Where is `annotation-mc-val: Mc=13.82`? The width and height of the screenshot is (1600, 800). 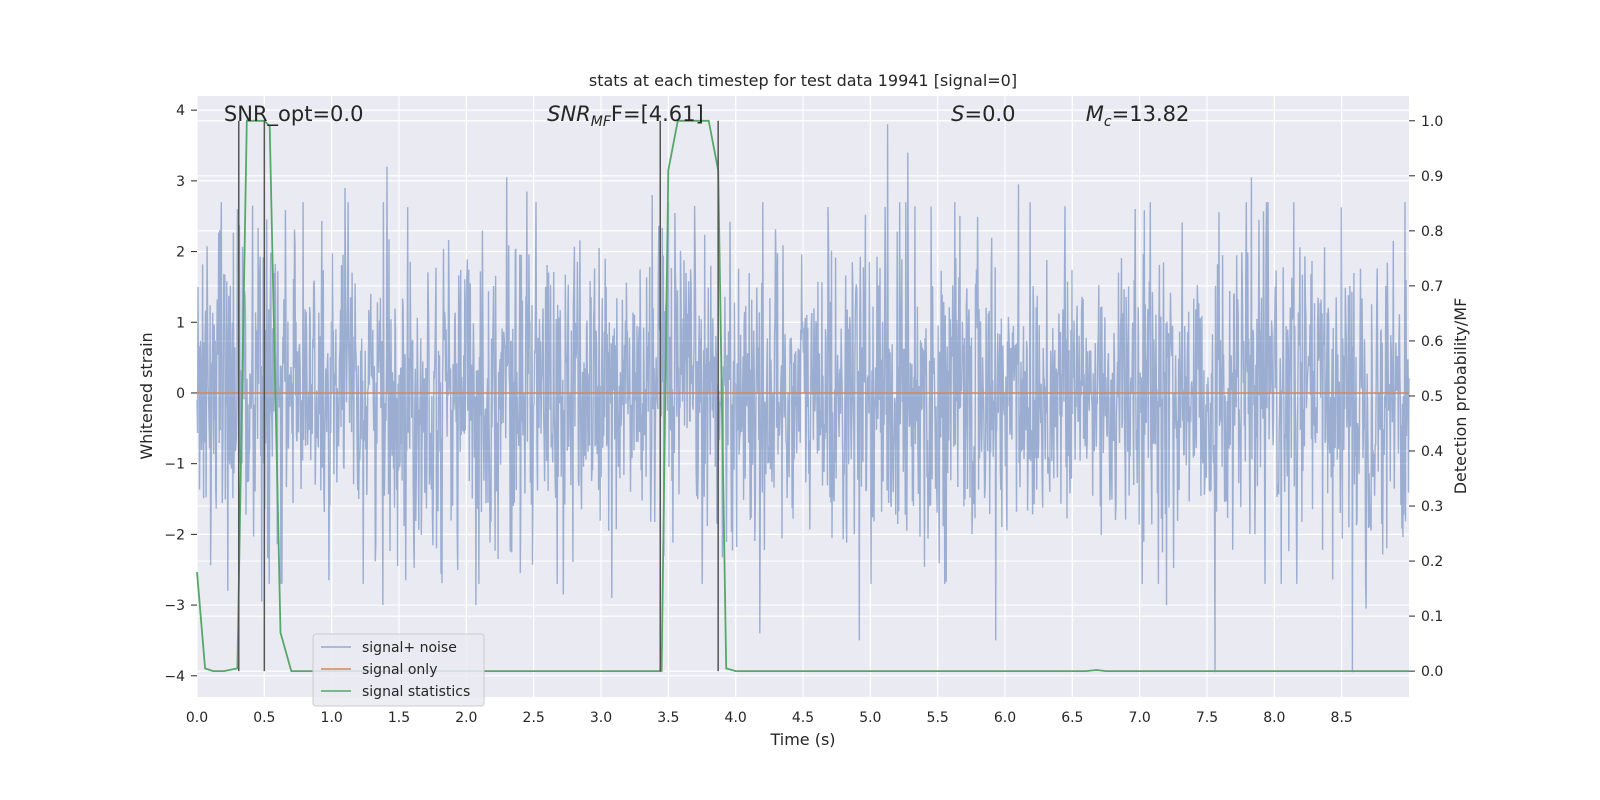
annotation-mc-val: Mc=13.82 is located at coordinates (1138, 116).